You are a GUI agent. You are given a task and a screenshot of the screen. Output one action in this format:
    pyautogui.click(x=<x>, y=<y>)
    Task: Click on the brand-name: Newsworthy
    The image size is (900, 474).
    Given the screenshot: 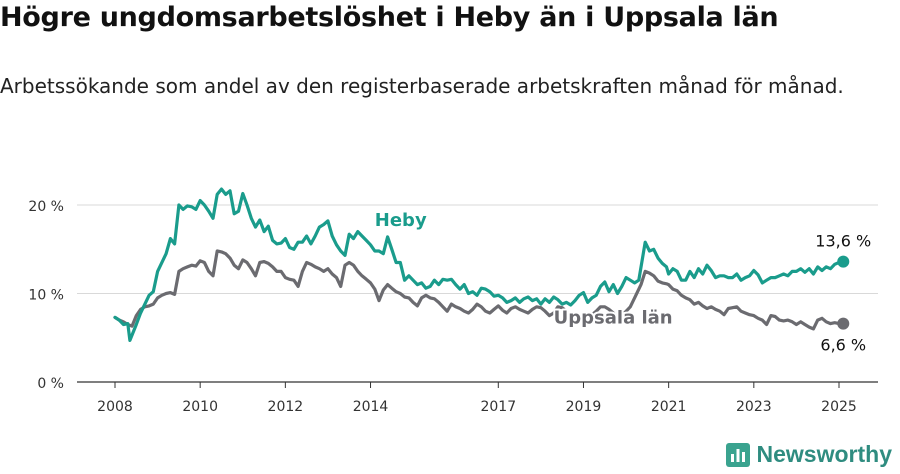 What is the action you would take?
    pyautogui.click(x=824, y=454)
    